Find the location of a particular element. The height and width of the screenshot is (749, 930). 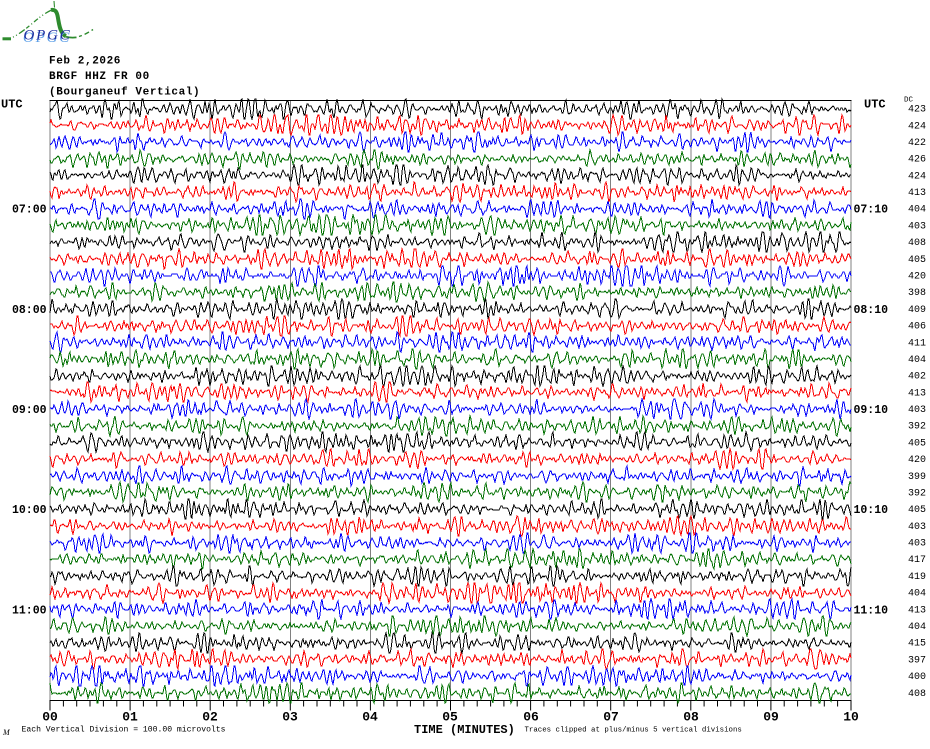

svg-text: 09 is located at coordinates (771, 717).